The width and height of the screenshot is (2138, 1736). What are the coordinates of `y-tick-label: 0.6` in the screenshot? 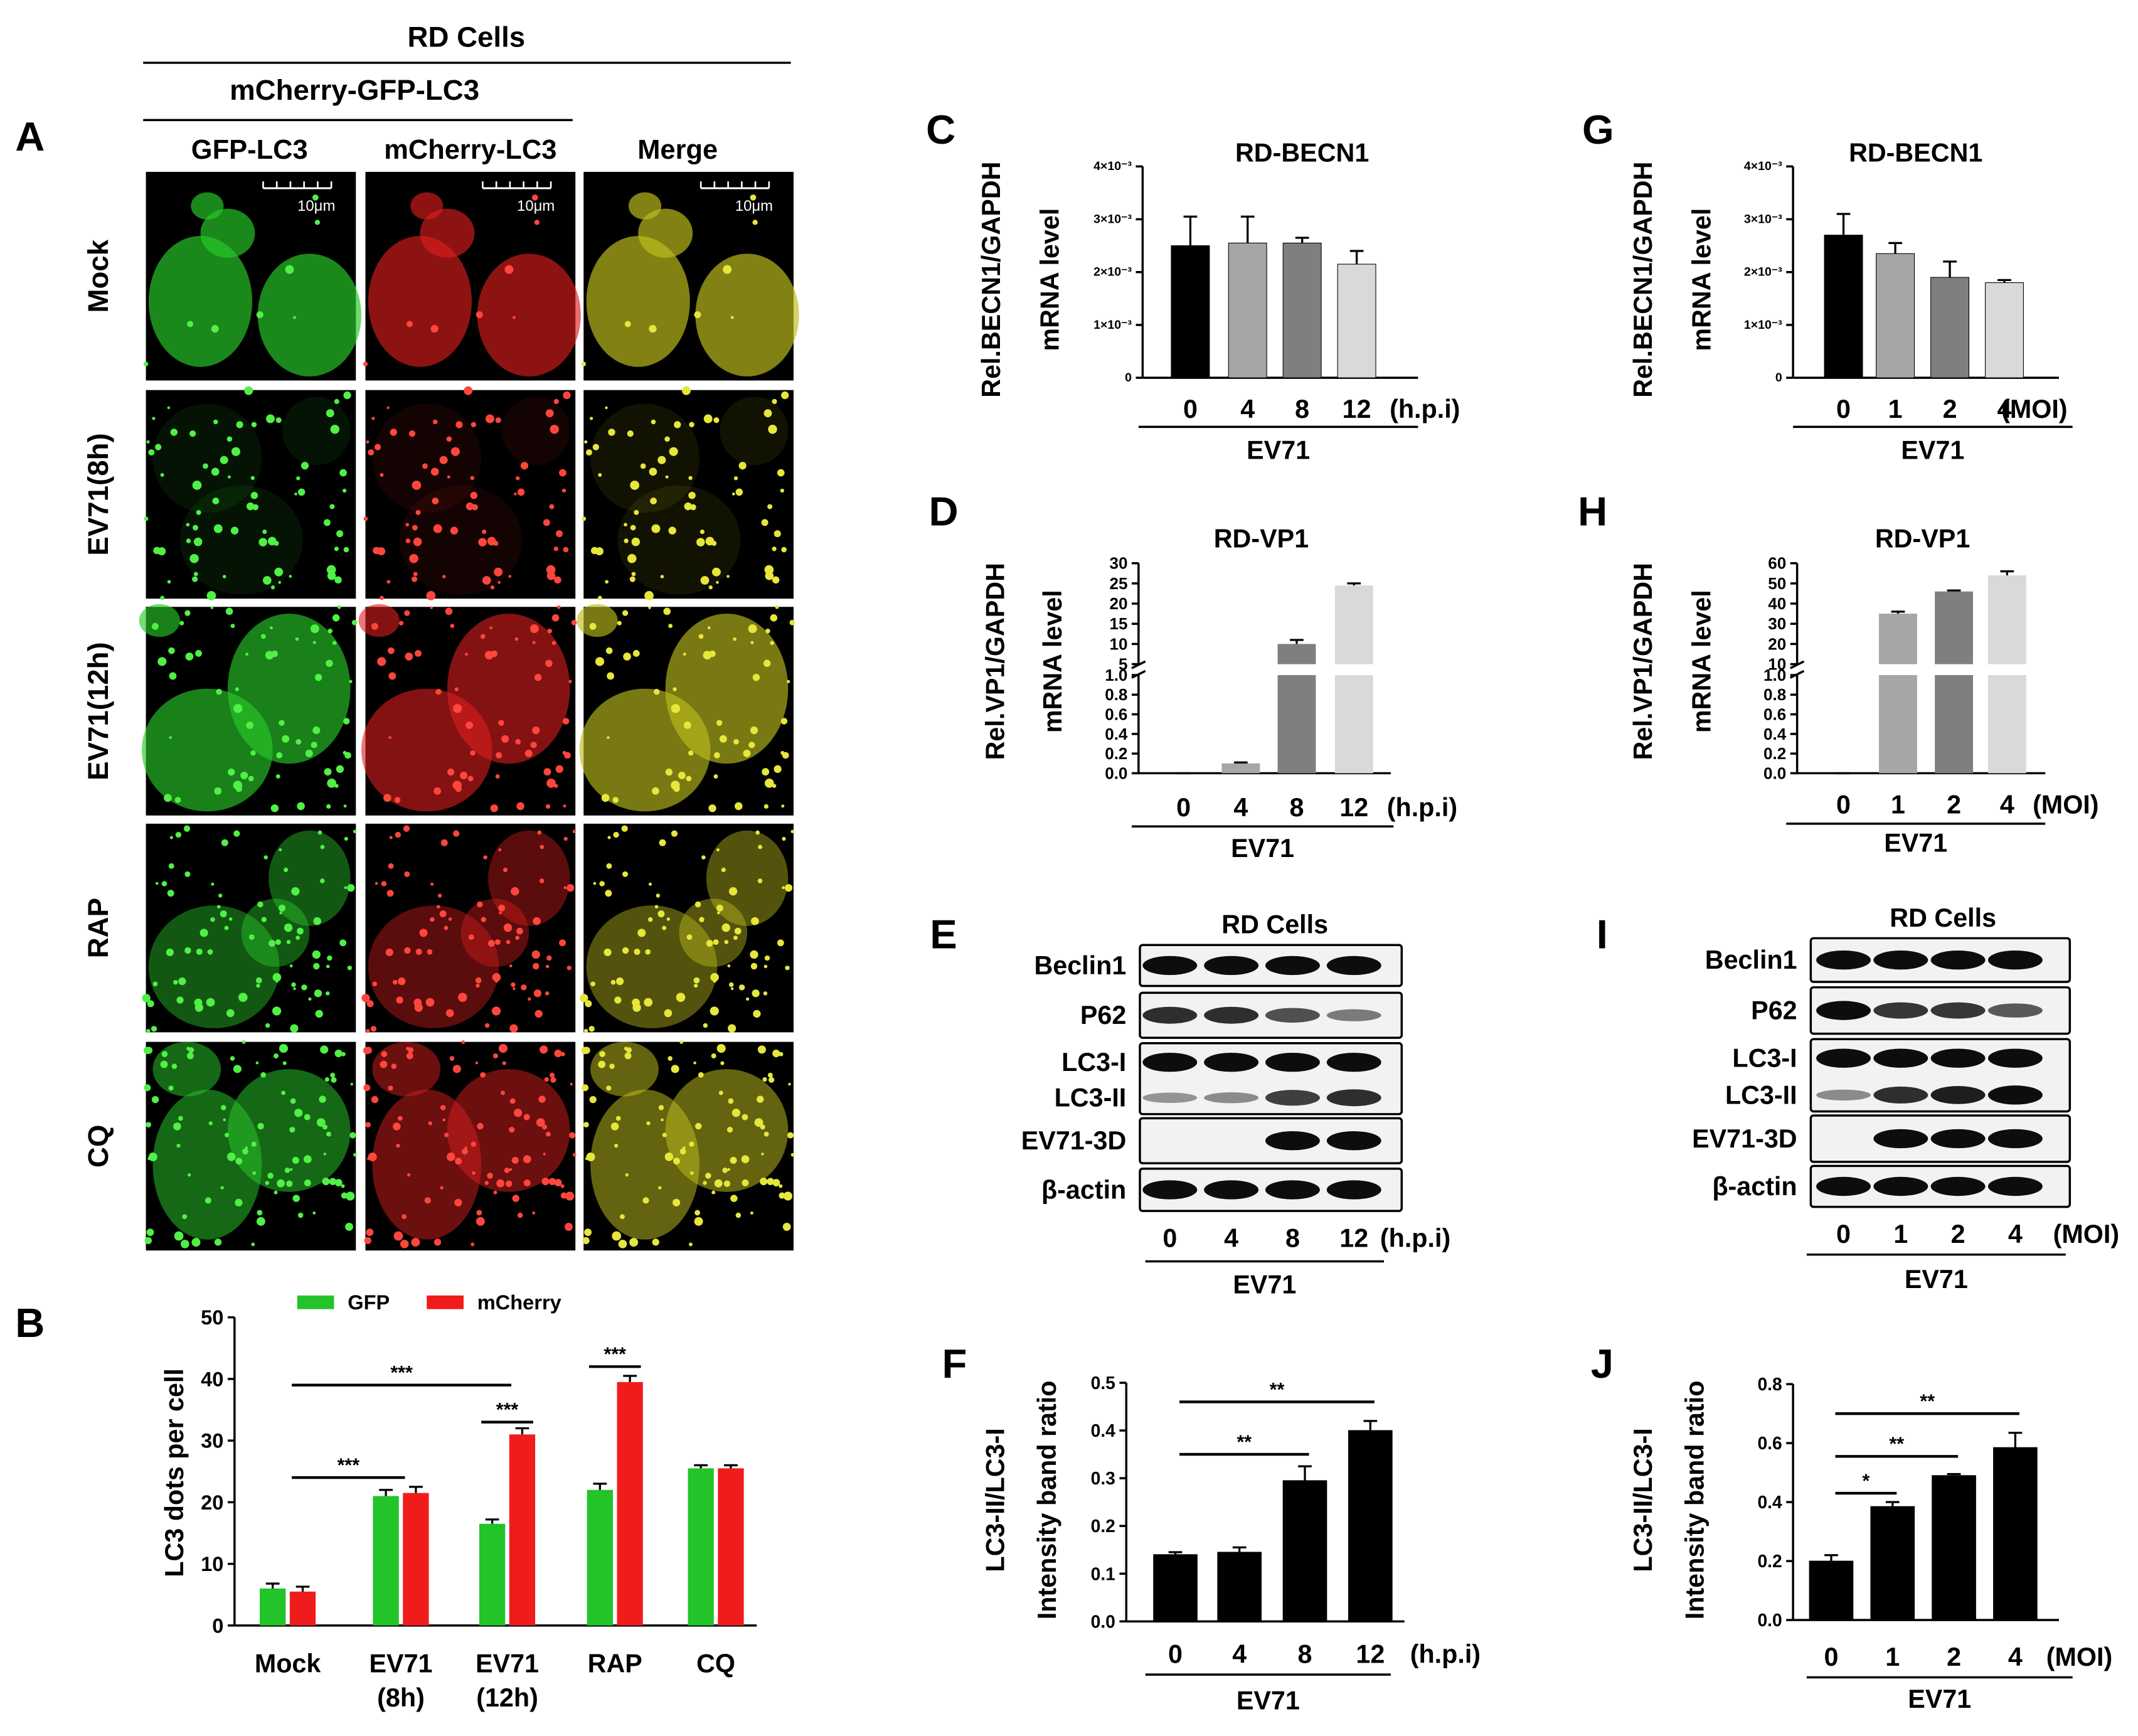 It's located at (1769, 1443).